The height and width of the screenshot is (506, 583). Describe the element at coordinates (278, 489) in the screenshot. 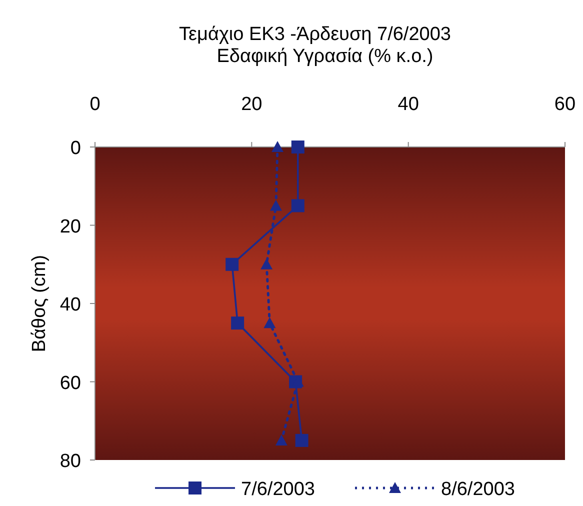

I see `legend-label: 7/6/2003` at that location.